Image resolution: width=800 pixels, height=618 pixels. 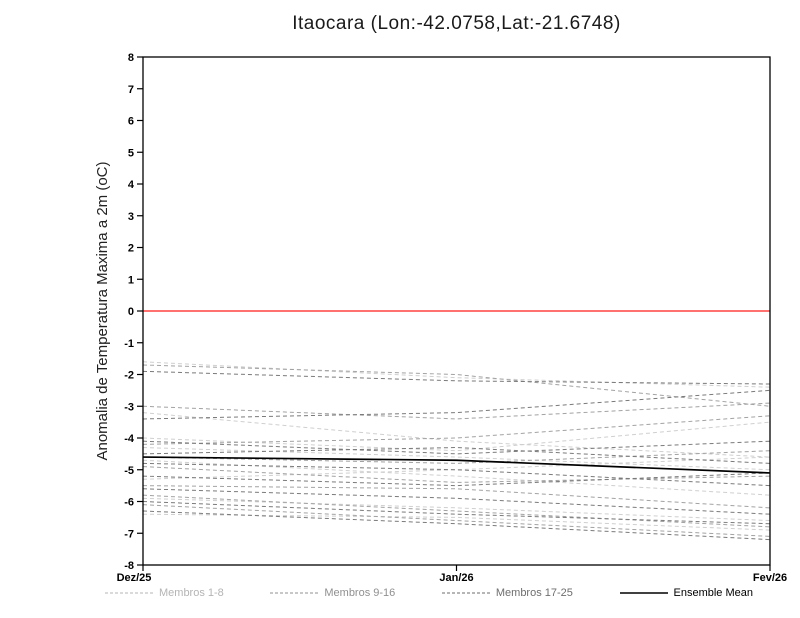 What do you see at coordinates (131, 153) in the screenshot?
I see `y-tick-label: 5` at bounding box center [131, 153].